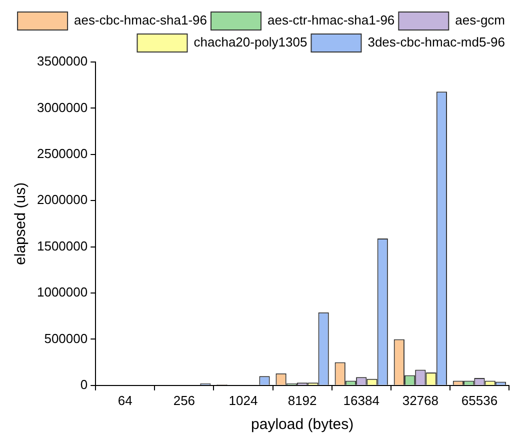 This screenshot has width=523, height=448. What do you see at coordinates (62, 200) in the screenshot?
I see `y-tick-label: 2000000` at bounding box center [62, 200].